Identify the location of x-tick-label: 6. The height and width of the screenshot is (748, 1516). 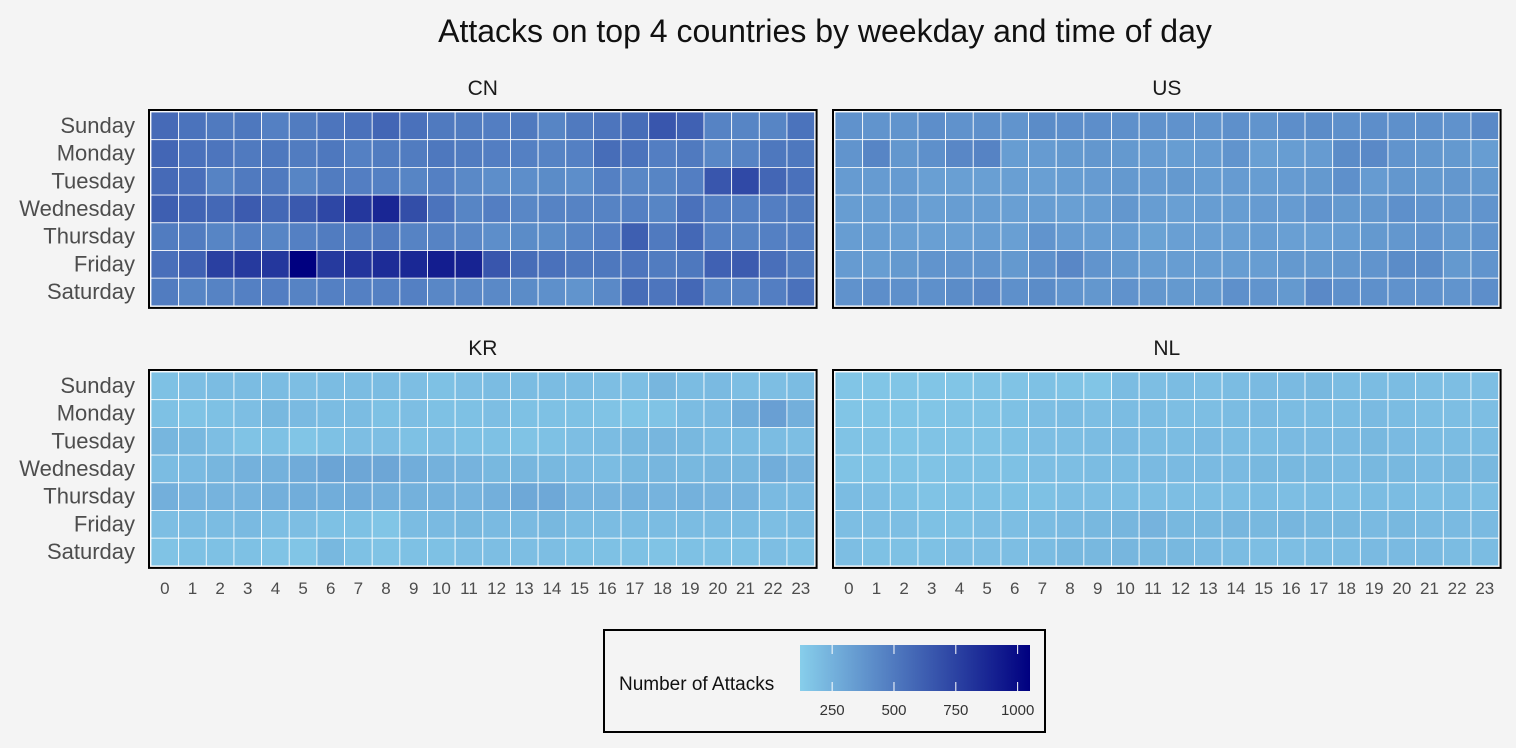
(1014, 588).